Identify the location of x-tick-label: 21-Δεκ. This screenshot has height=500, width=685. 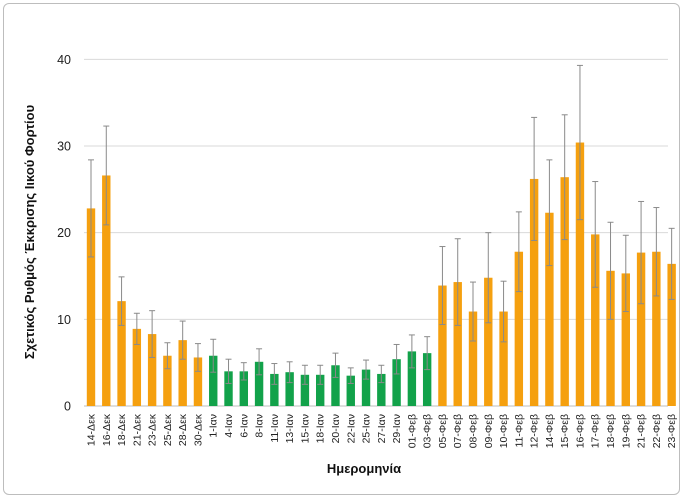
(137, 429).